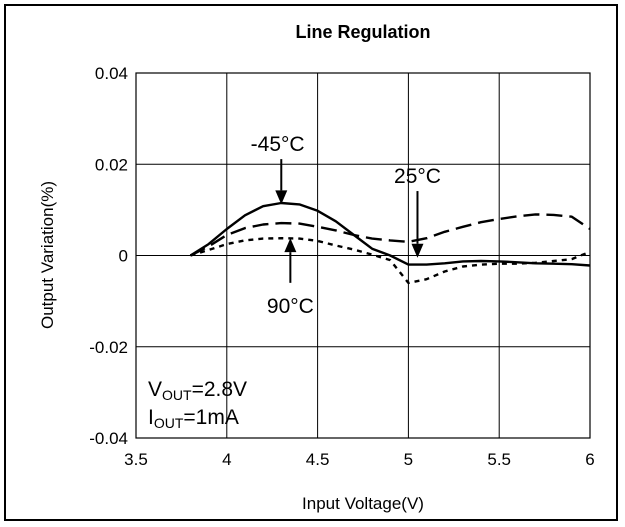  What do you see at coordinates (136, 459) in the screenshot?
I see `x-tick-label: 3.5` at bounding box center [136, 459].